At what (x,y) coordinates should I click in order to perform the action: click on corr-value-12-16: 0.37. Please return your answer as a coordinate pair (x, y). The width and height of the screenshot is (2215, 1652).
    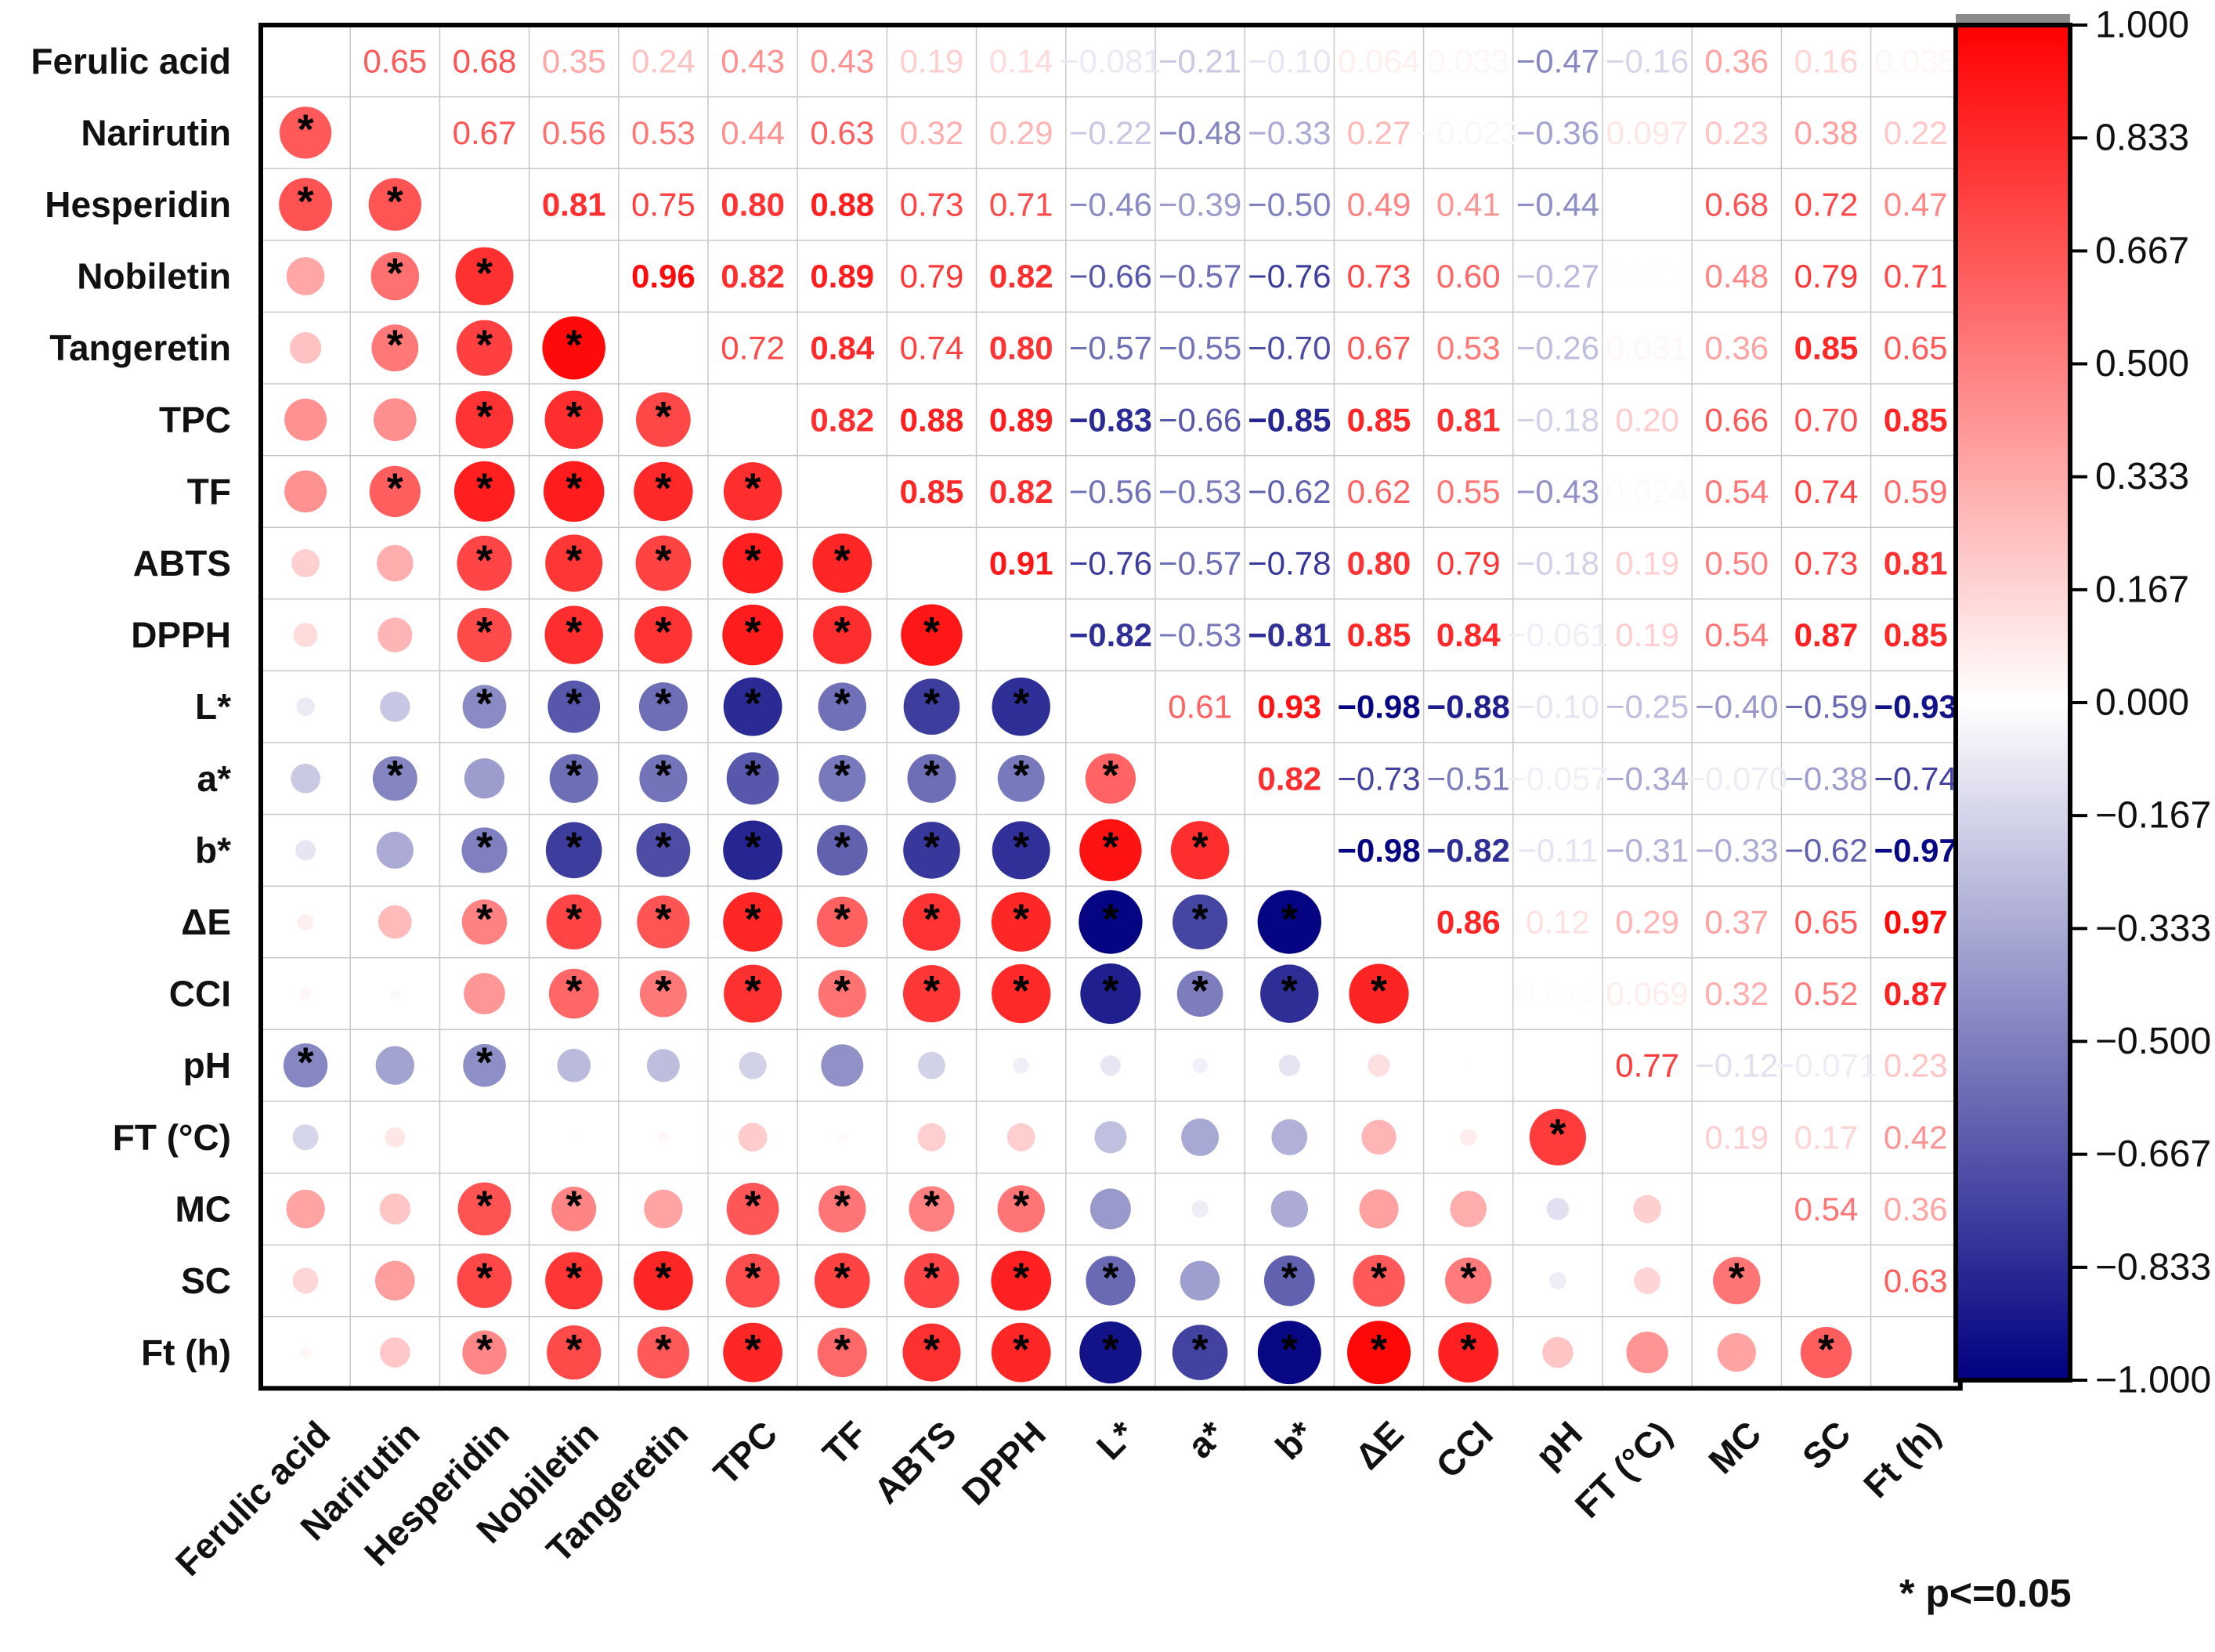
    Looking at the image, I should click on (1736, 922).